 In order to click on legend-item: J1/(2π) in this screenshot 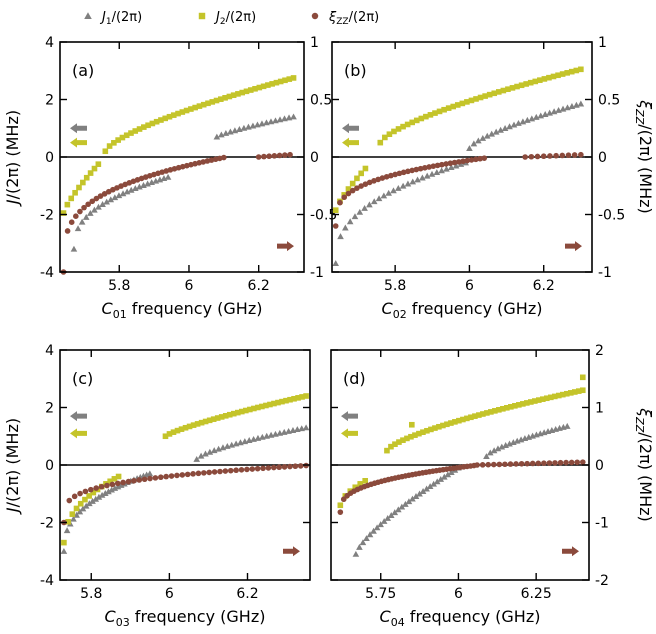, I will do `click(113, 18)`.